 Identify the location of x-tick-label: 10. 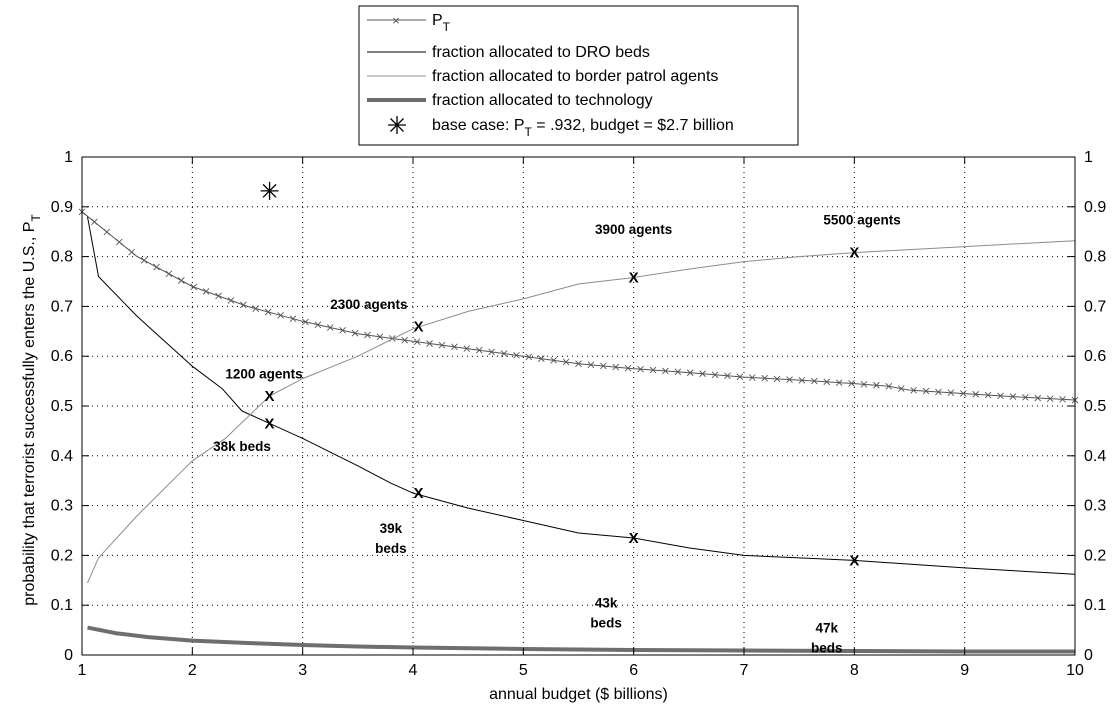
(1075, 670).